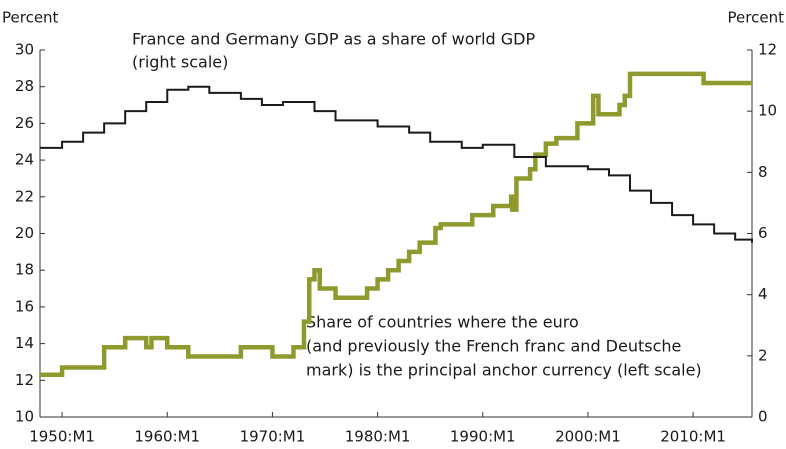 This screenshot has height=449, width=786. What do you see at coordinates (378, 437) in the screenshot?
I see `x-tick-label: 1980:M1` at bounding box center [378, 437].